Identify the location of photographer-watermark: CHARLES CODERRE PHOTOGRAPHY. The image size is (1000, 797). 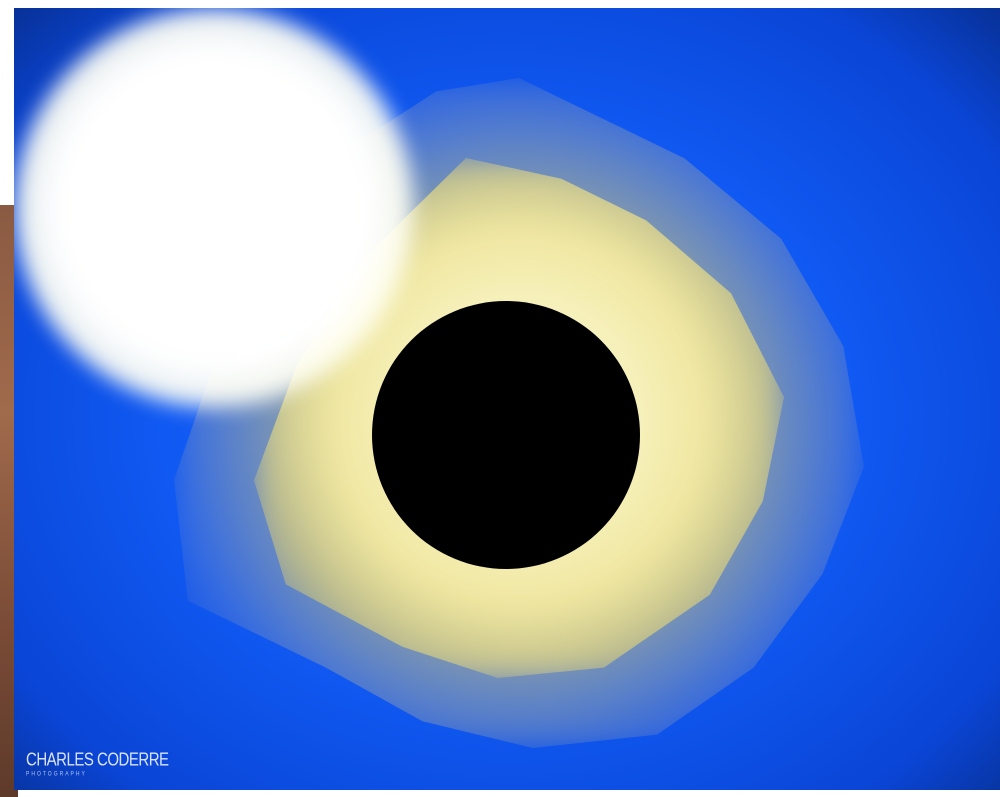
(97, 765).